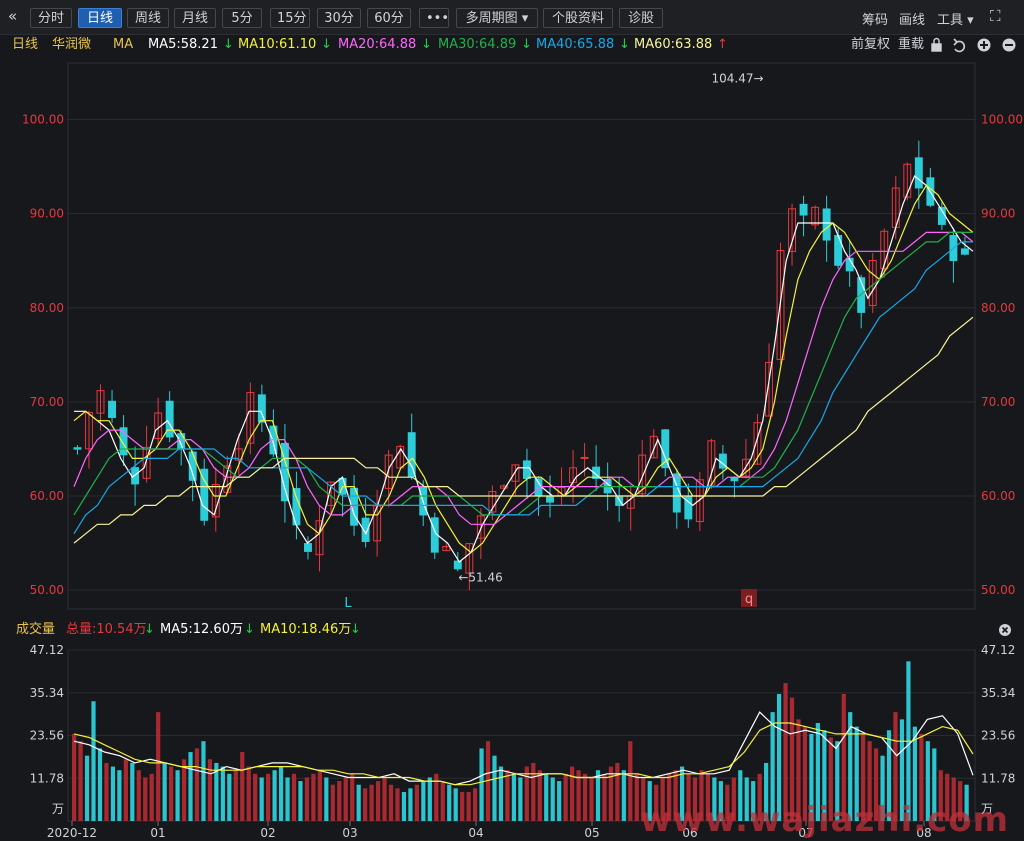 Image resolution: width=1024 pixels, height=841 pixels. Describe the element at coordinates (290, 18) in the screenshot. I see `tab-15min: 15分` at that location.